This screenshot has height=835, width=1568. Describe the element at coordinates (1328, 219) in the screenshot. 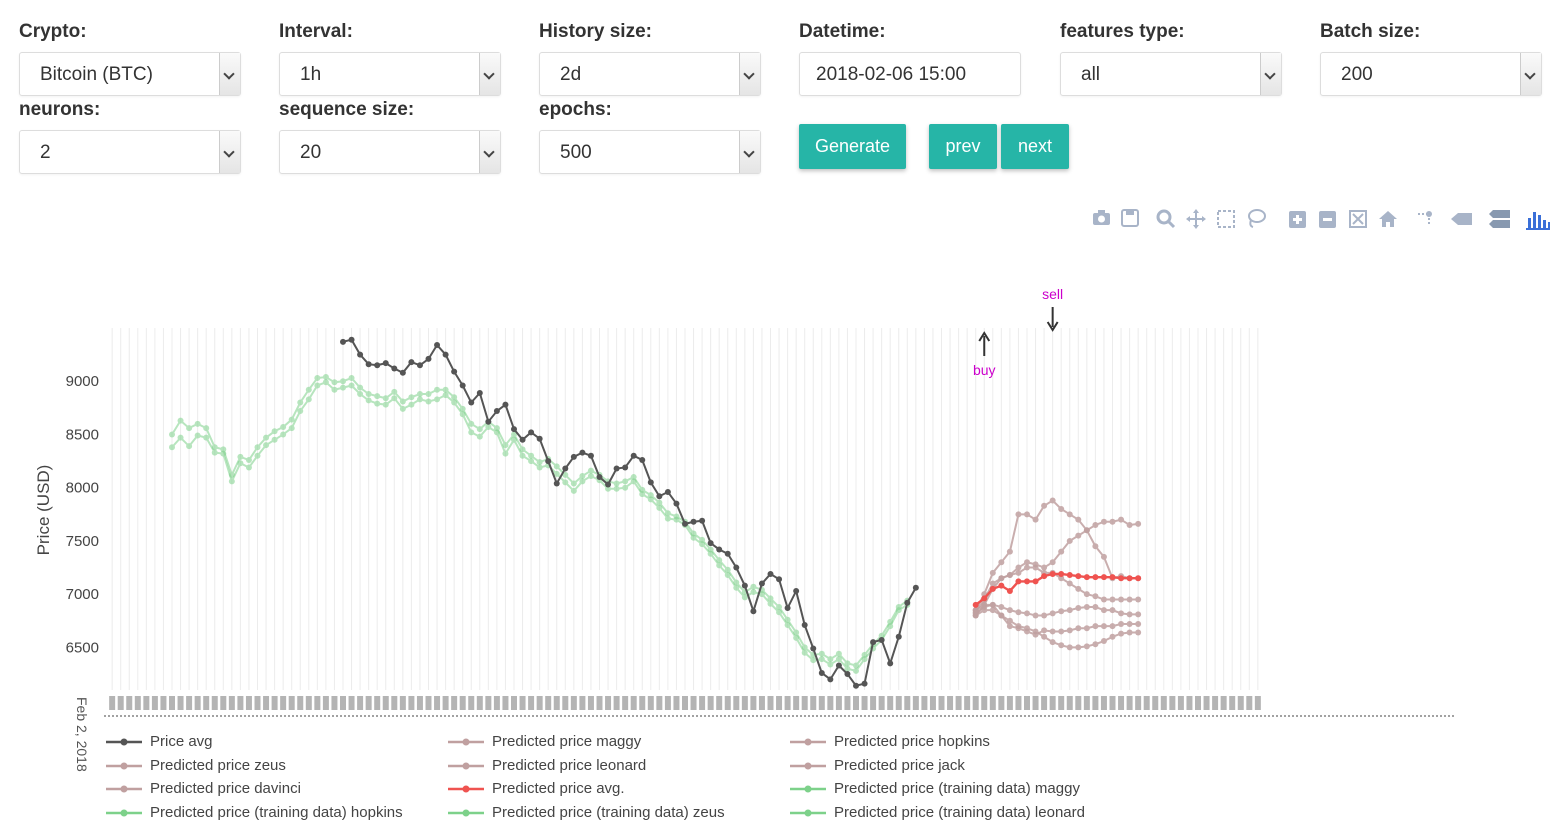

I see `zoom-out-icon` at that location.